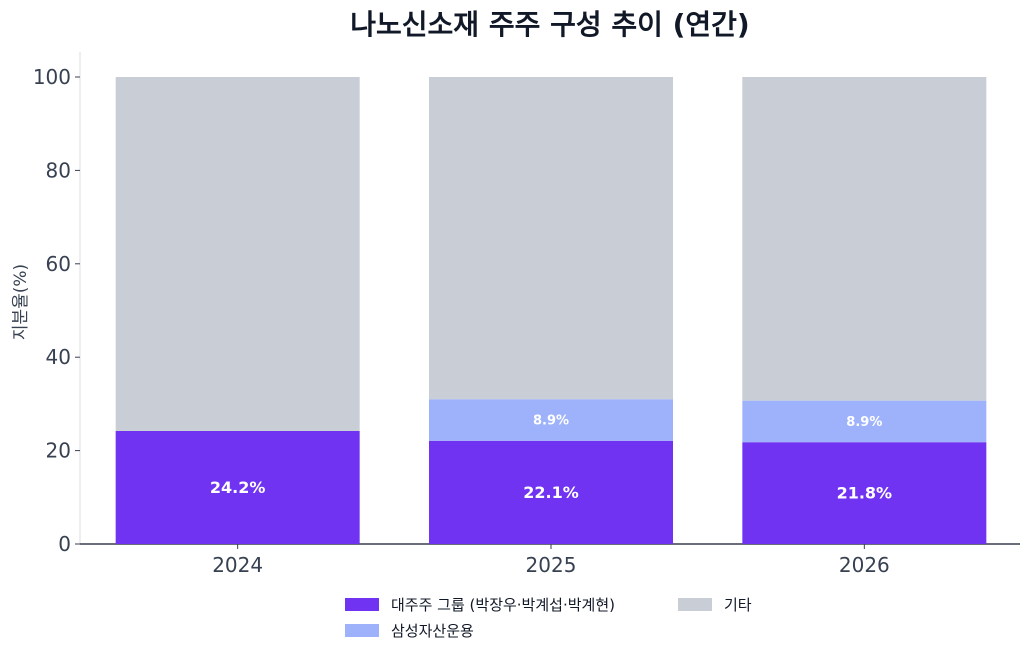 Image resolution: width=1030 pixels, height=657 pixels. I want to click on y-tick-label: 40, so click(58, 357).